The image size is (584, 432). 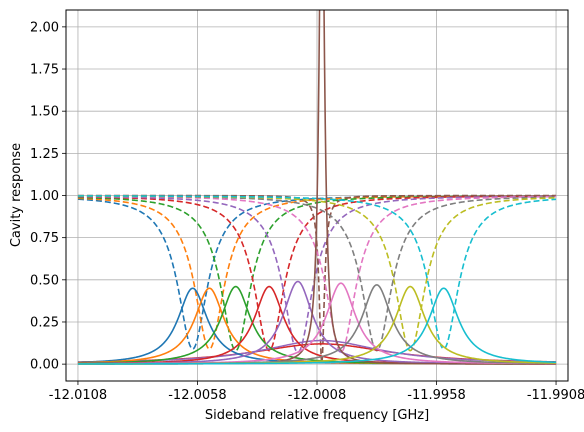 What do you see at coordinates (78, 395) in the screenshot?
I see `x-tick-label: -12.0108` at bounding box center [78, 395].